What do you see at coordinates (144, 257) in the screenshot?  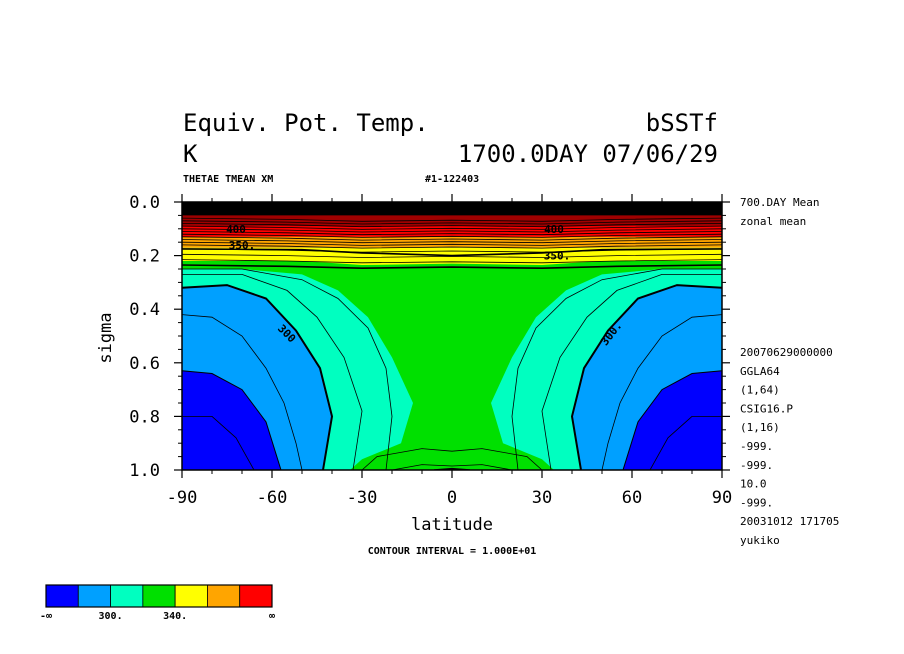 I see `y-tick-label: 0.2` at bounding box center [144, 257].